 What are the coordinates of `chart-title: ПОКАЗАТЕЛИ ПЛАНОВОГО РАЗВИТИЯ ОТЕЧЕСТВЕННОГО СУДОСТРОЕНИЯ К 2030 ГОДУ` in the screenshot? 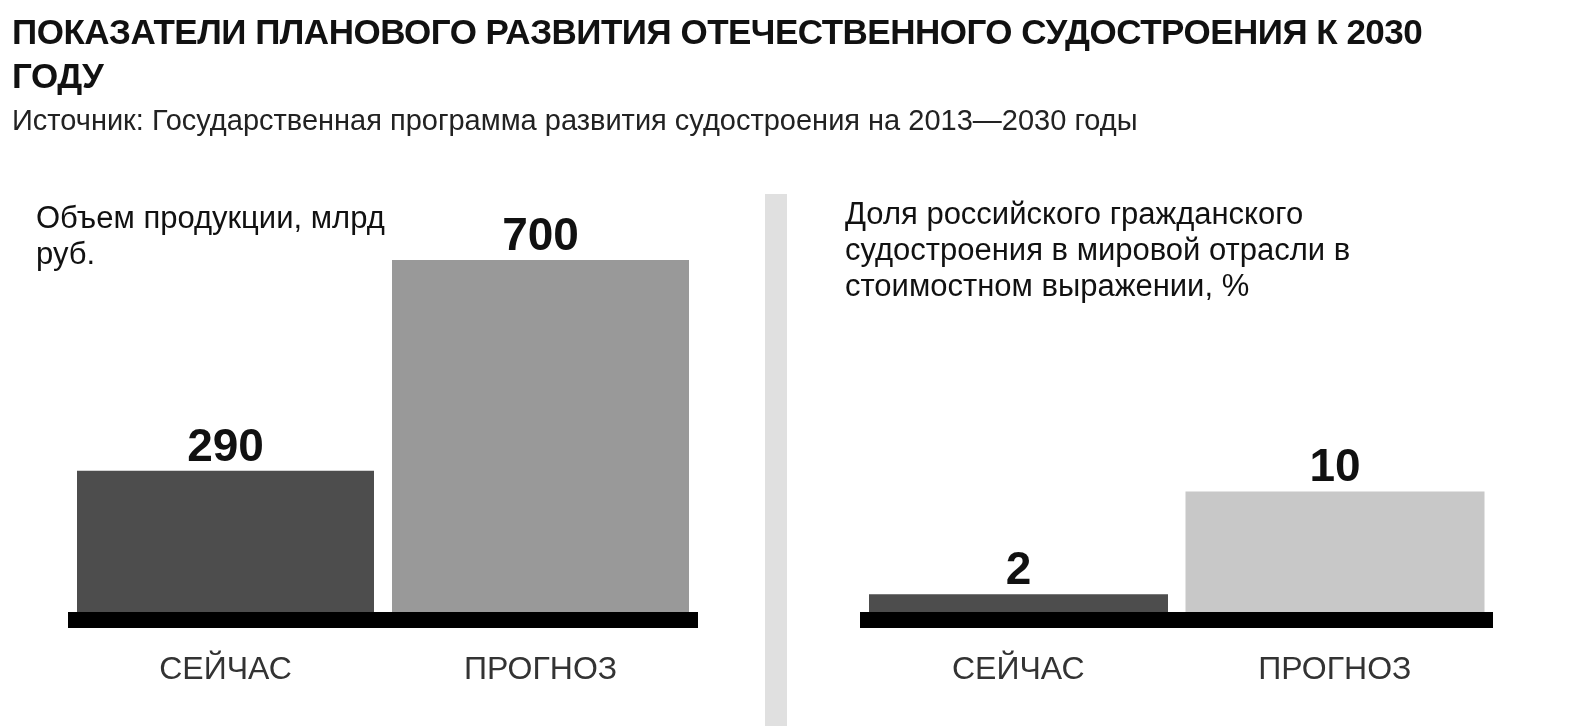 It's located at (718, 54).